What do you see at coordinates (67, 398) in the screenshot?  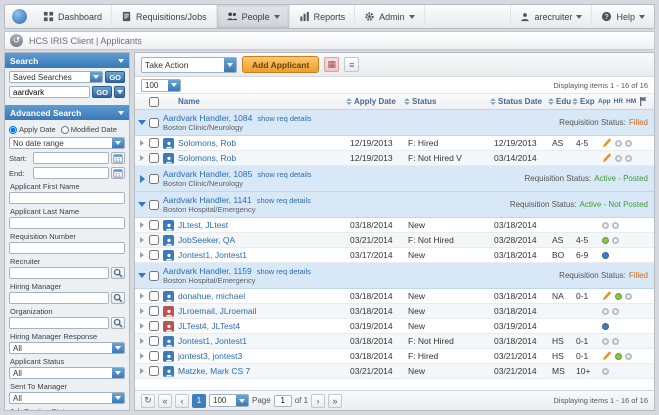 I see `sent-to-manager-select: All` at bounding box center [67, 398].